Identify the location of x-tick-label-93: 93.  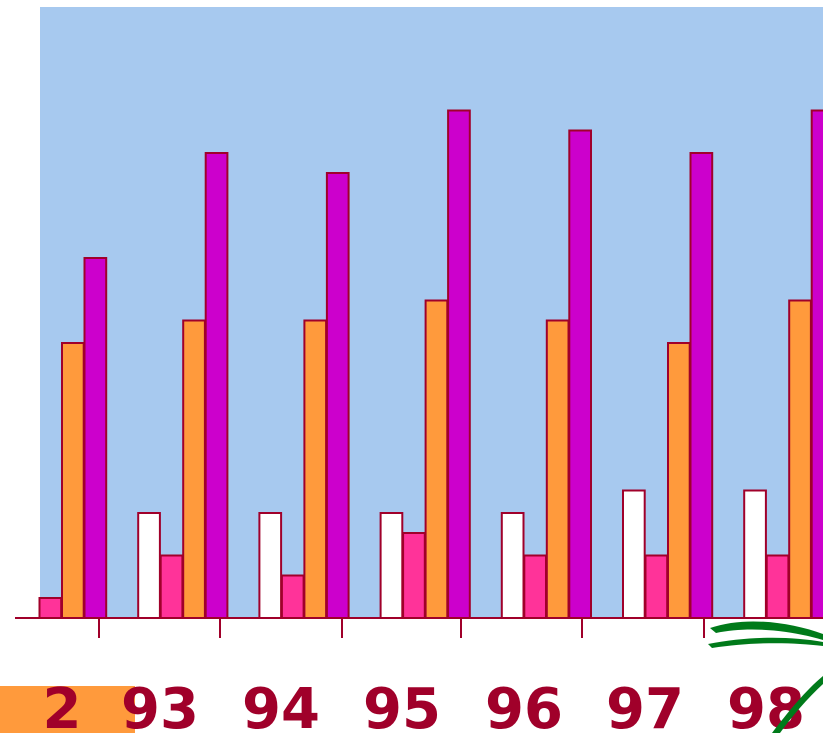
(160, 705).